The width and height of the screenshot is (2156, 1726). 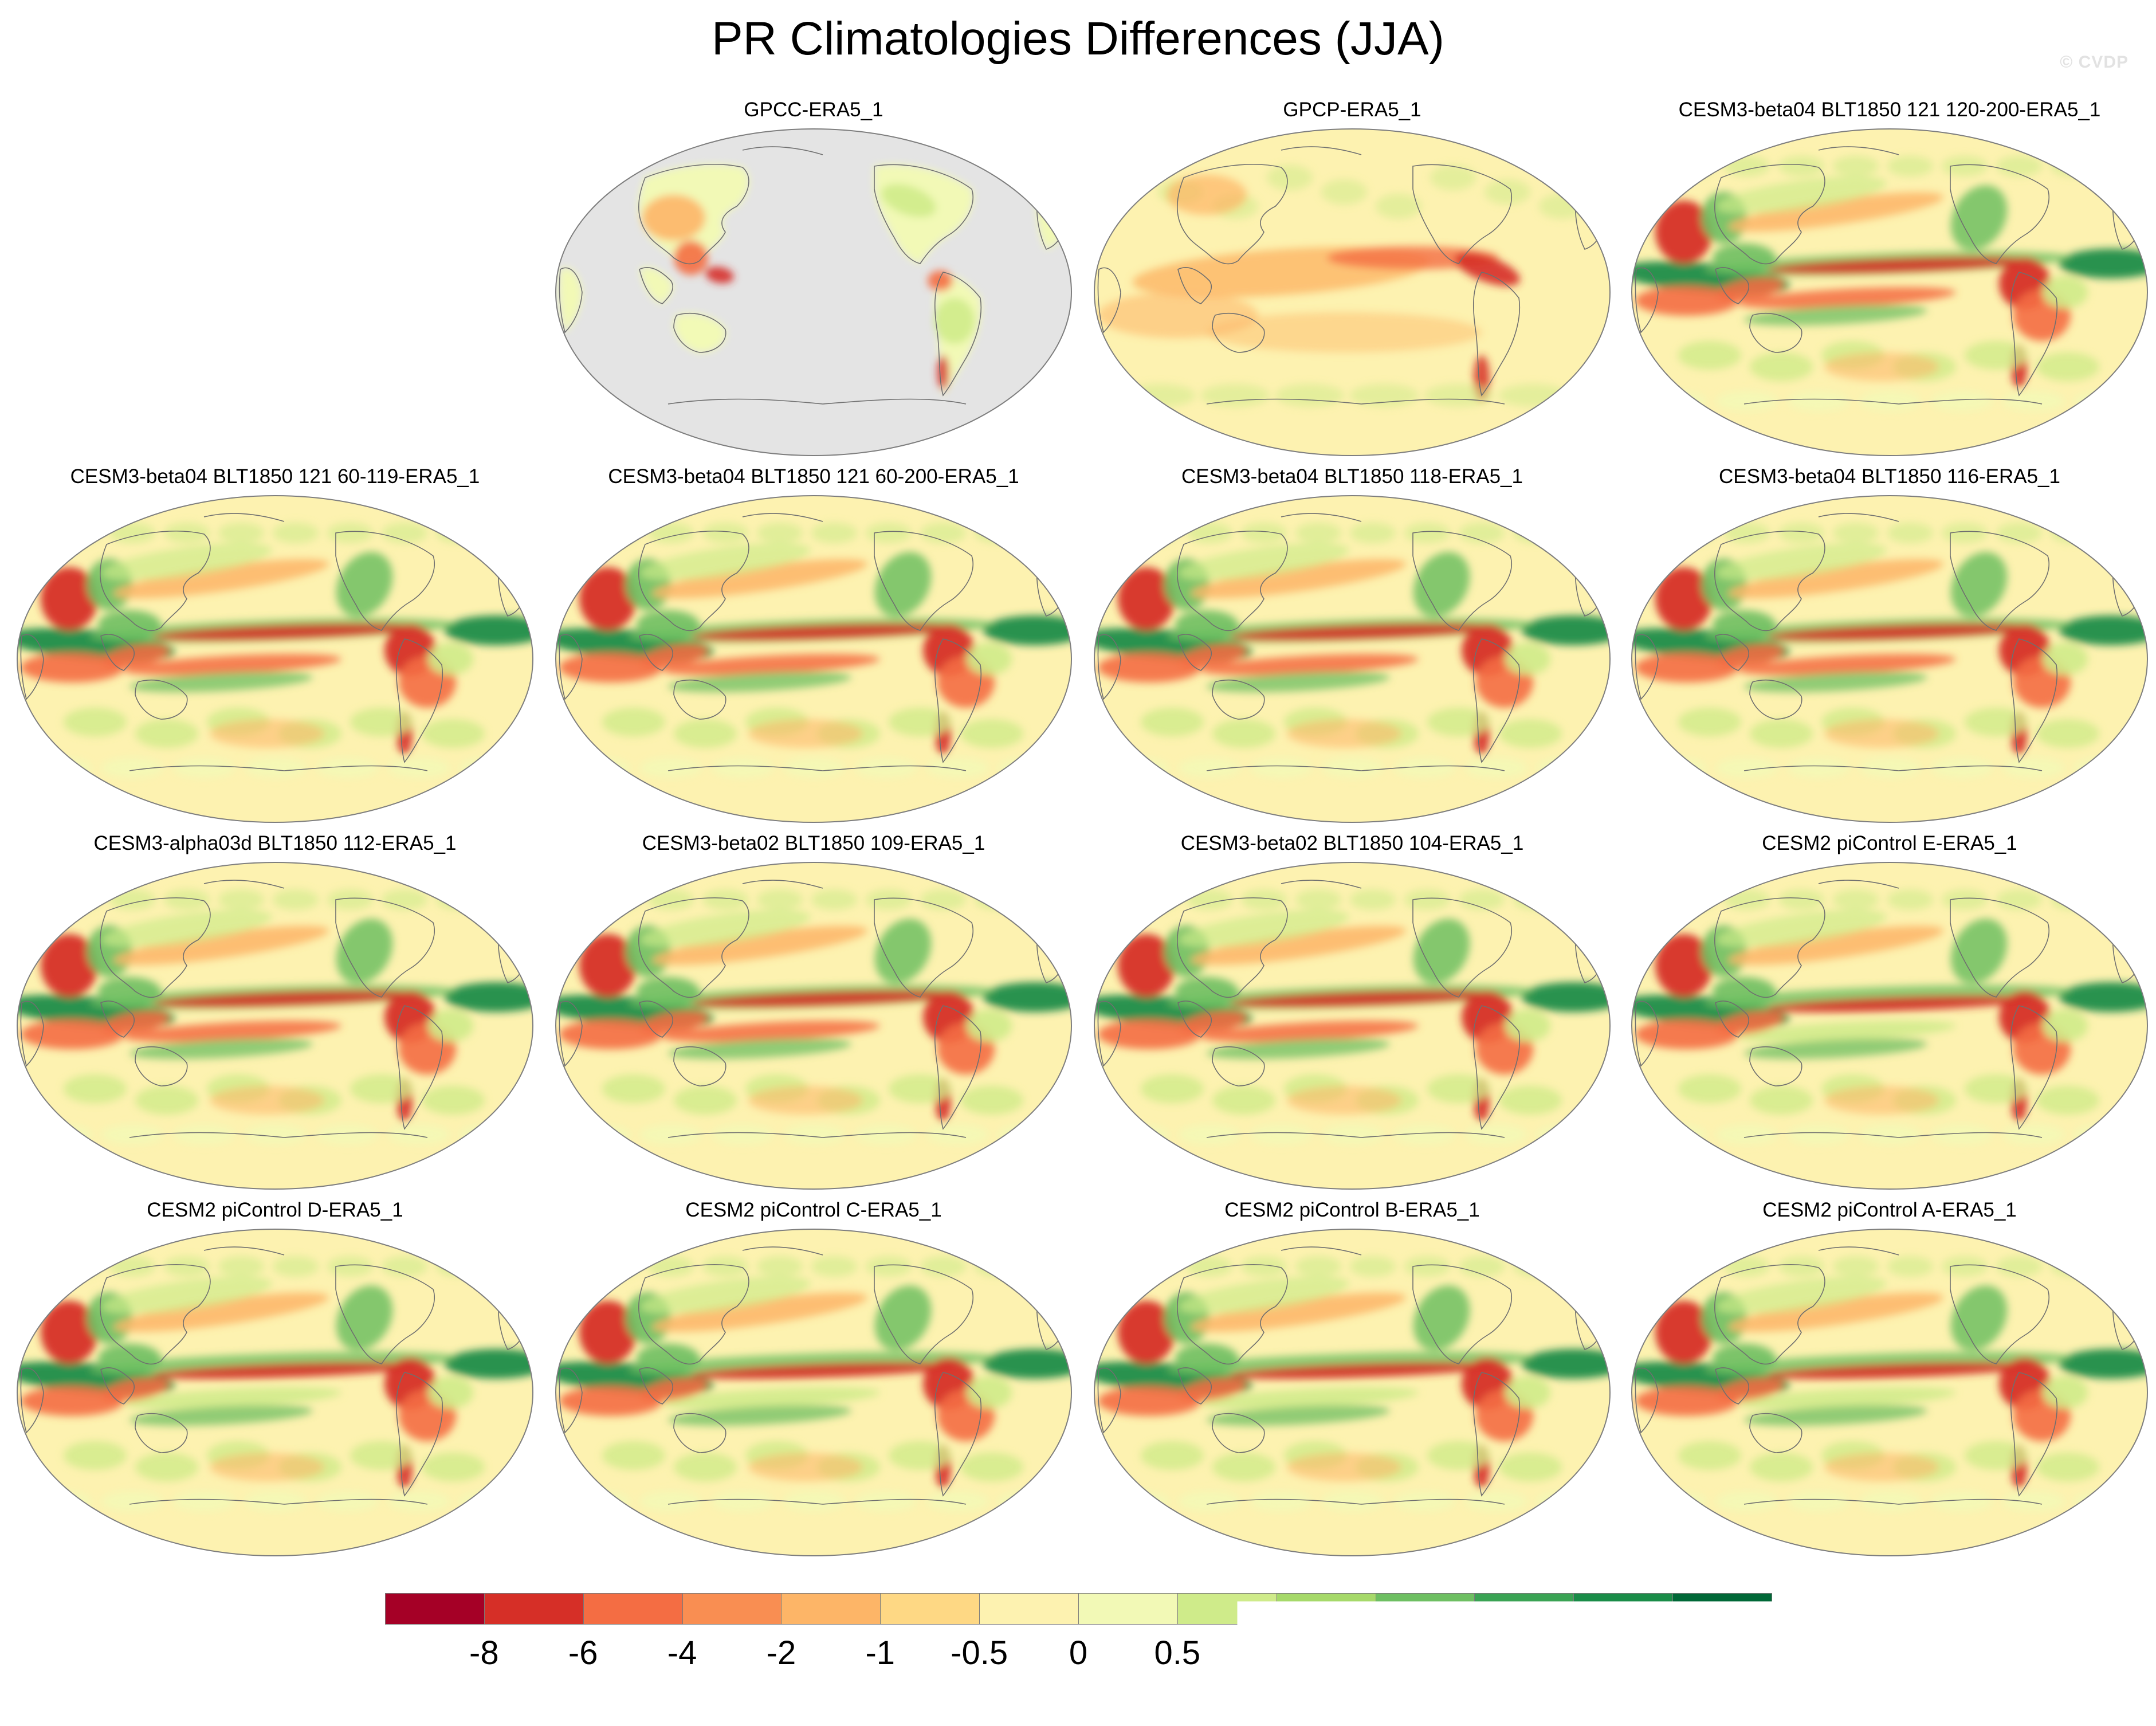 What do you see at coordinates (813, 843) in the screenshot?
I see `map-panel-title: CESM3-beta02 BLT1850 109-ERA5_1` at bounding box center [813, 843].